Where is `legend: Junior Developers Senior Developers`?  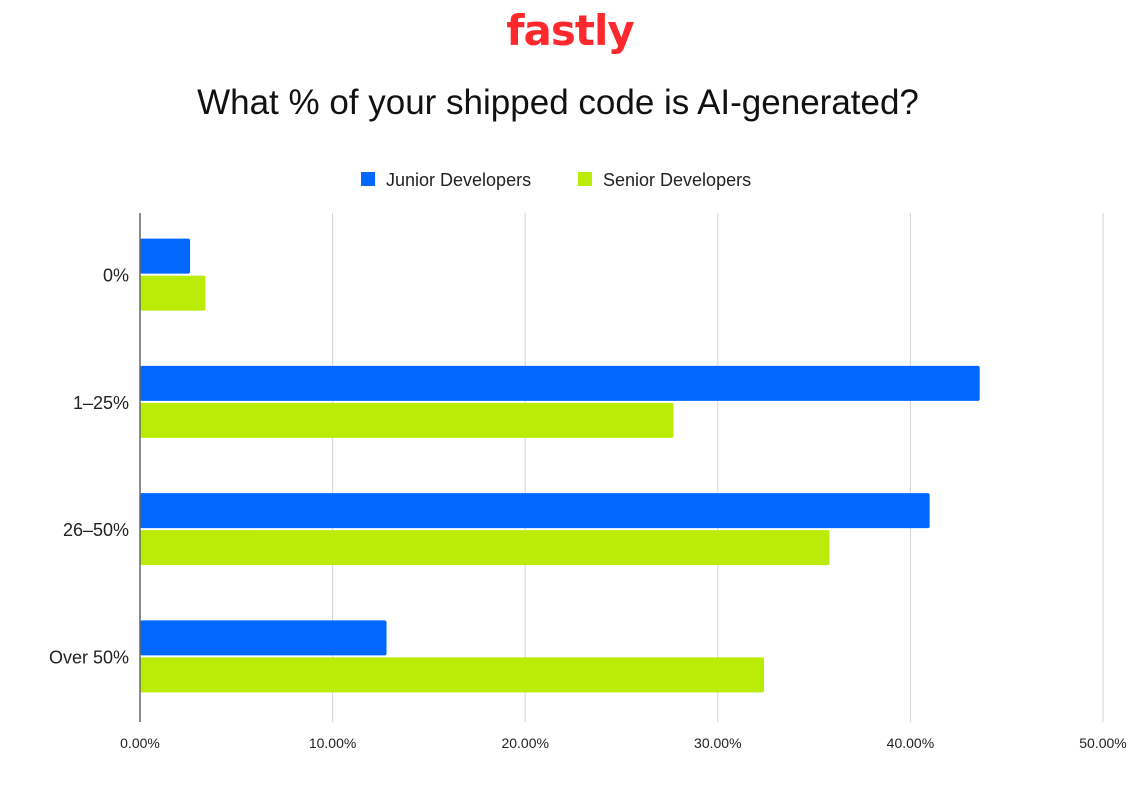
legend: Junior Developers Senior Developers is located at coordinates (556, 180).